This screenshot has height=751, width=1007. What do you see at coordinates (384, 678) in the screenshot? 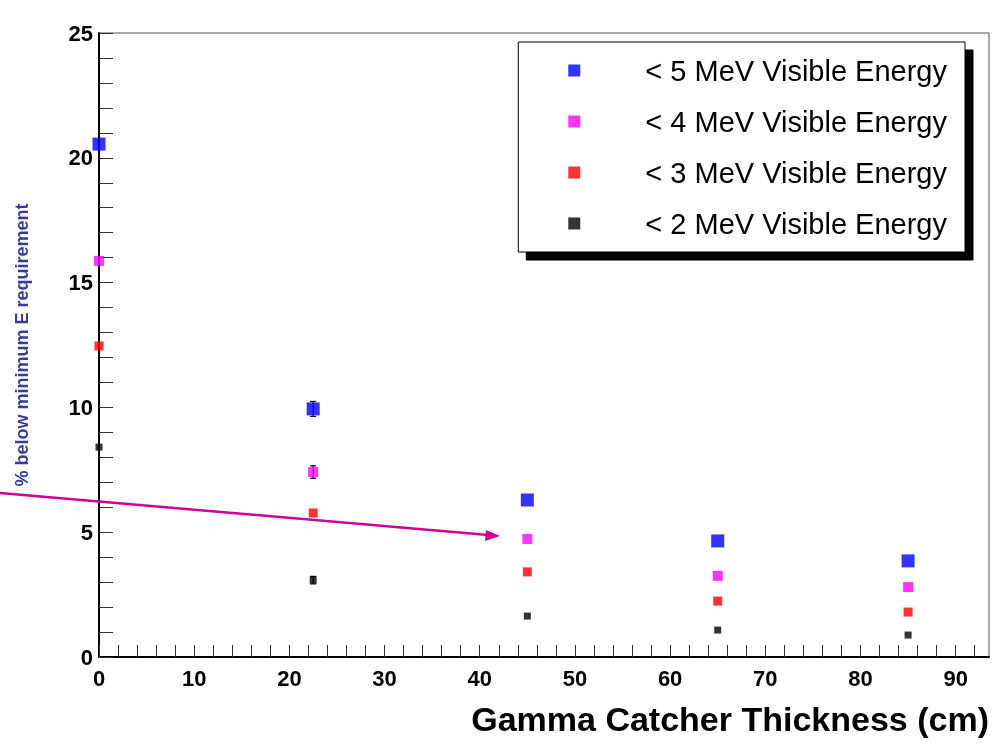
I see `x-tick-label: 30` at bounding box center [384, 678].